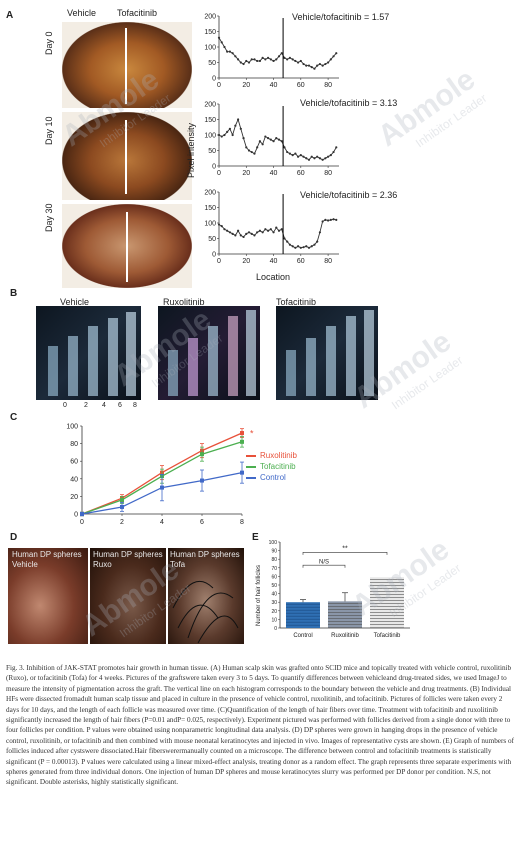 Image resolution: width=523 pixels, height=867 pixels. What do you see at coordinates (274, 595) in the screenshot?
I see `y-tick-label: 40` at bounding box center [274, 595].